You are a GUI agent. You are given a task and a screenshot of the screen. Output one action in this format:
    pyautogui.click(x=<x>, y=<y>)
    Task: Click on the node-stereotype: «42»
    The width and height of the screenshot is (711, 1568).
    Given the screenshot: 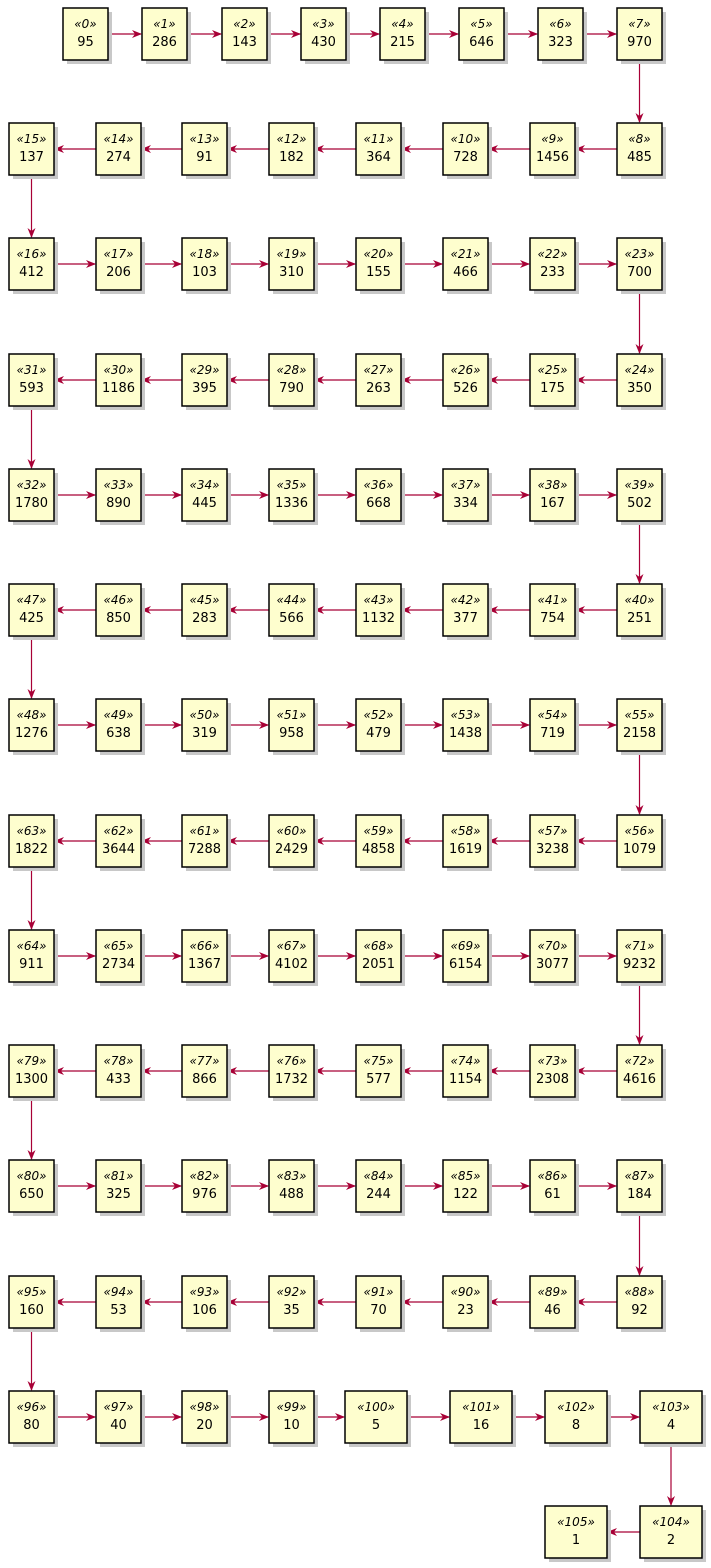 What is the action you would take?
    pyautogui.click(x=465, y=600)
    